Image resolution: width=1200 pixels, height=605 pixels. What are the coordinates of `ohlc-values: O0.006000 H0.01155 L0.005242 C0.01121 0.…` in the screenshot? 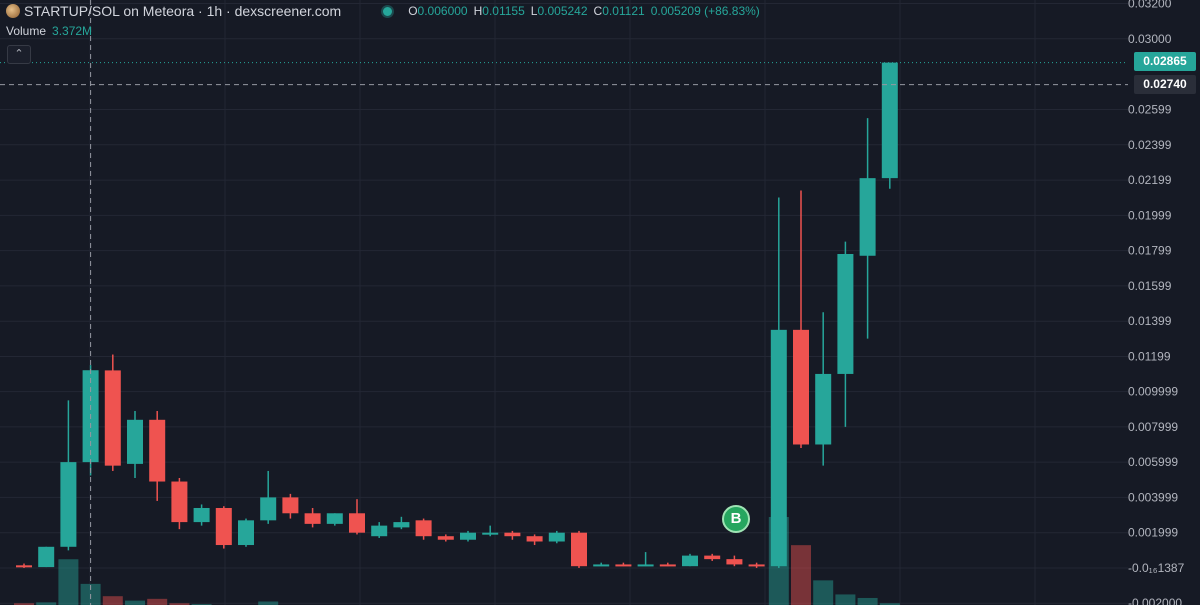 It's located at (584, 11).